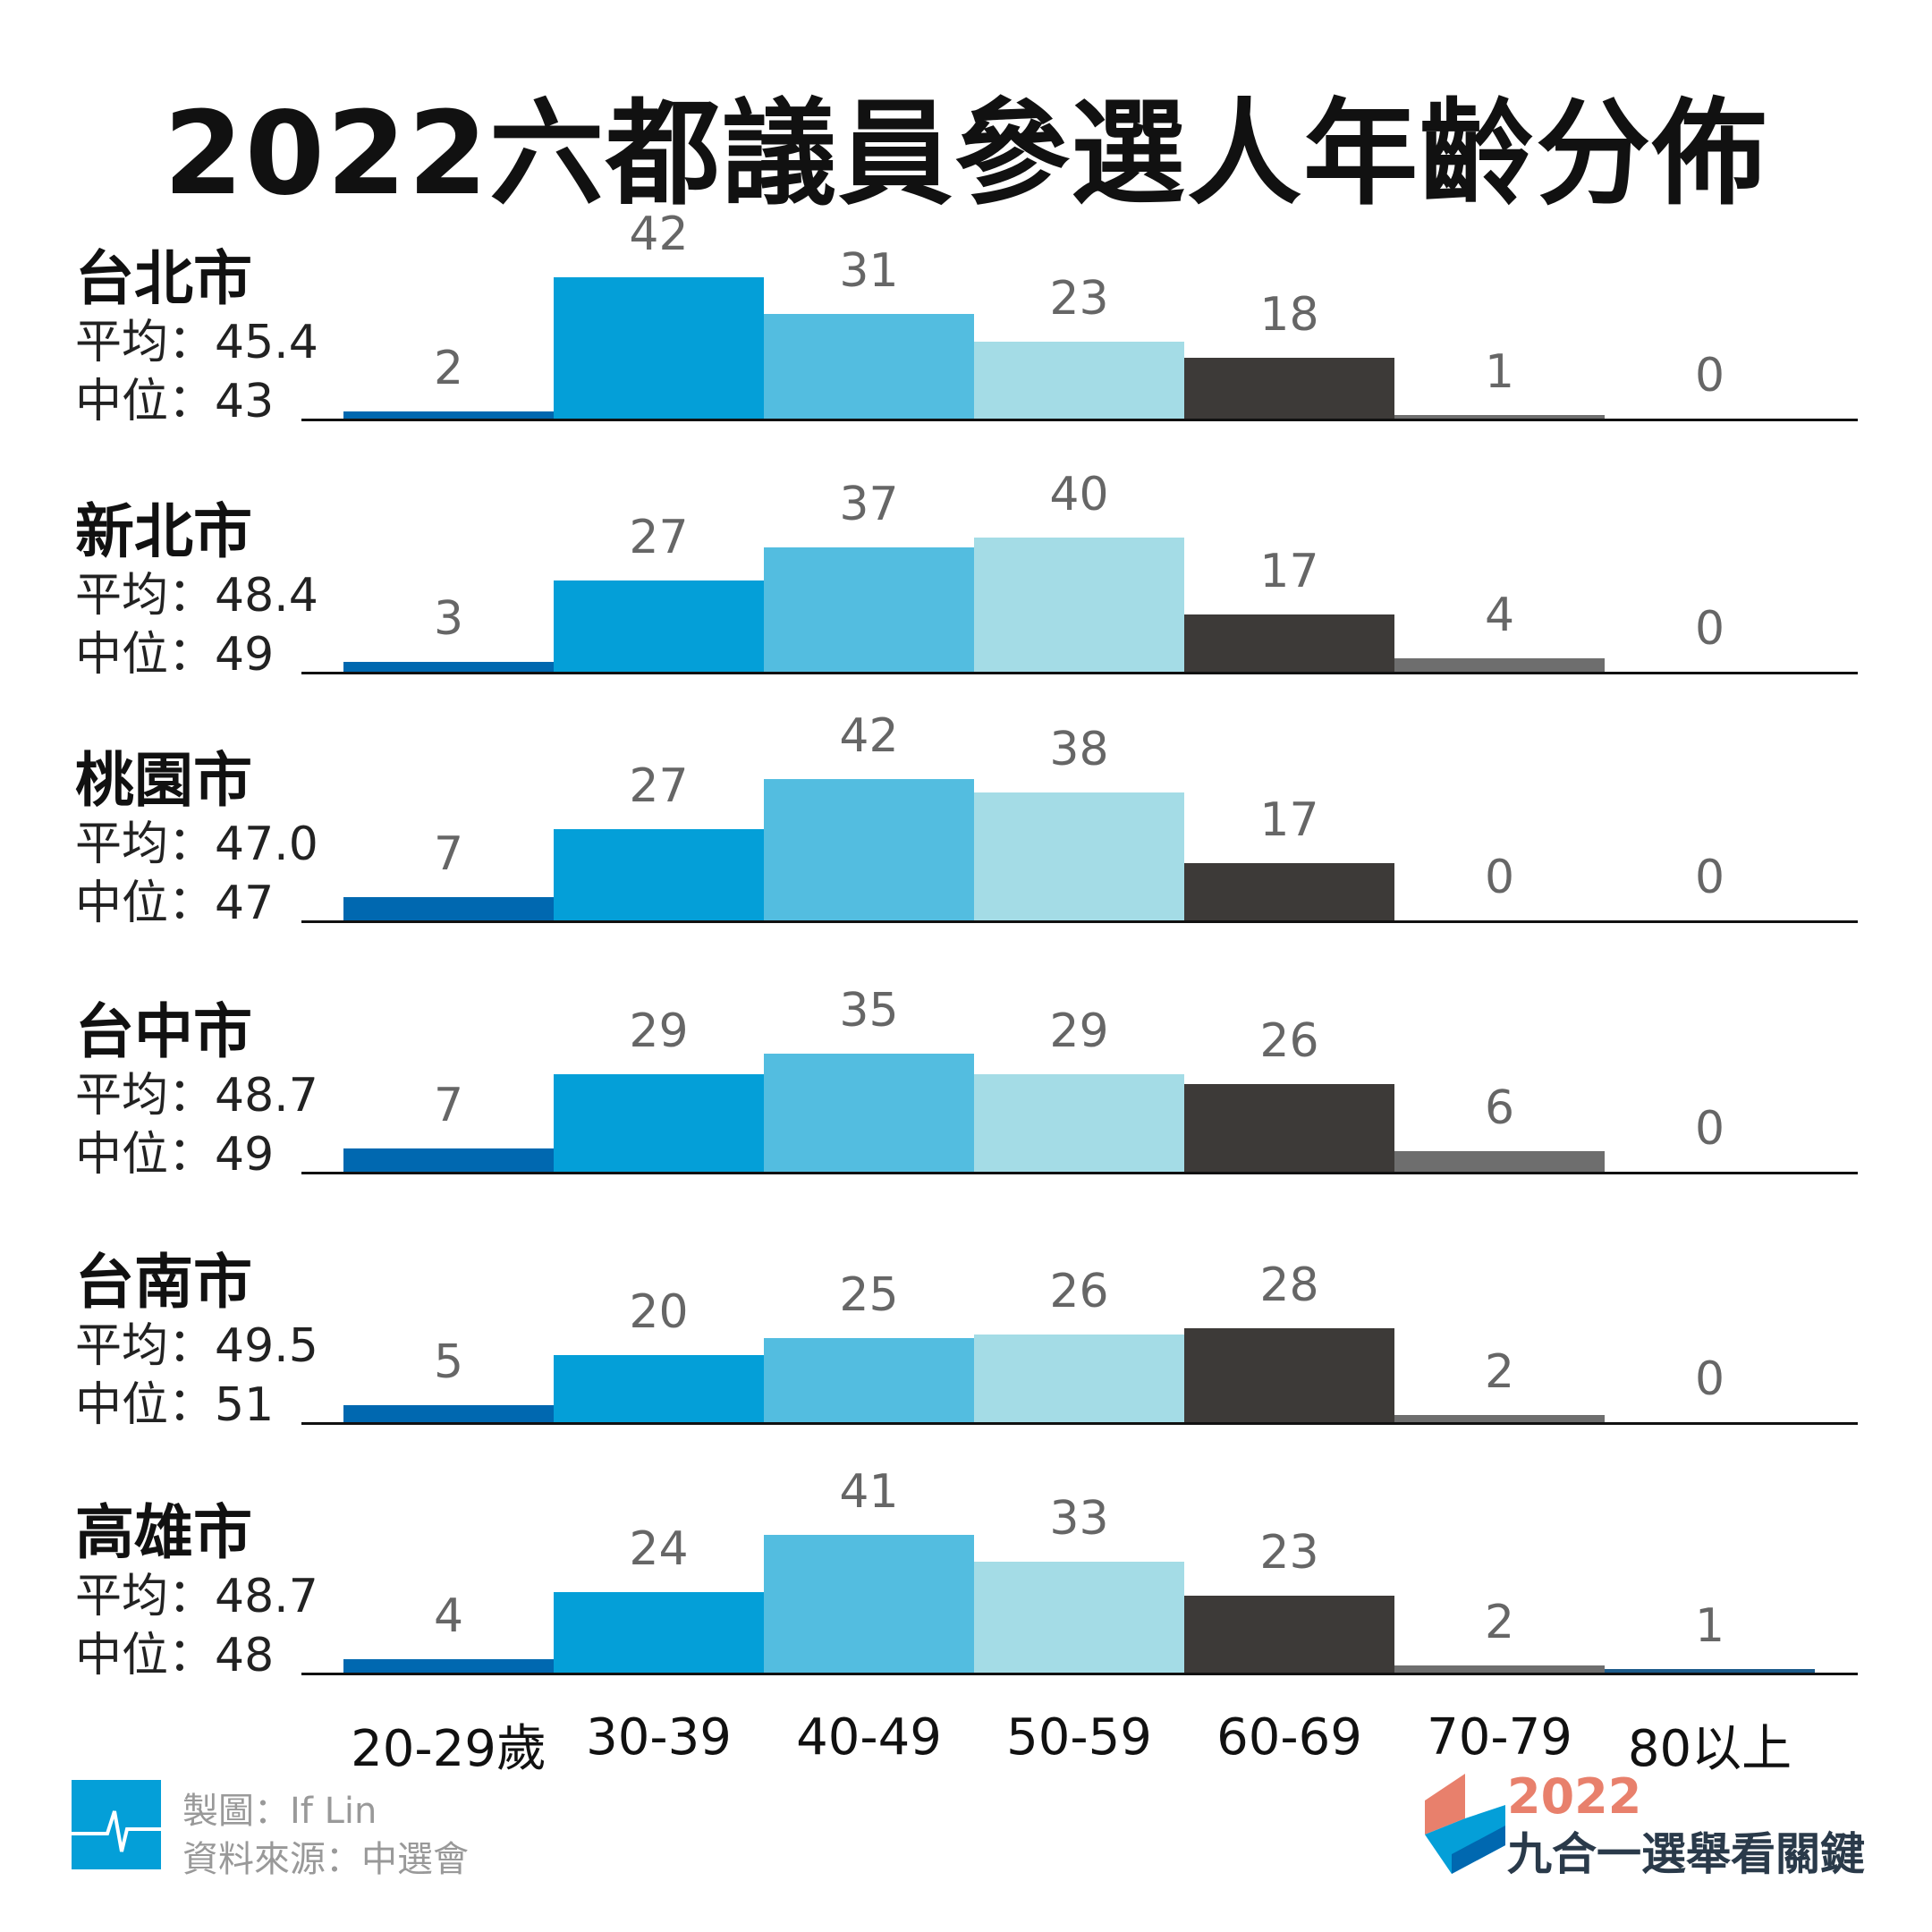  Describe the element at coordinates (869, 1737) in the screenshot. I see `x-tick-label: 40-49` at that location.